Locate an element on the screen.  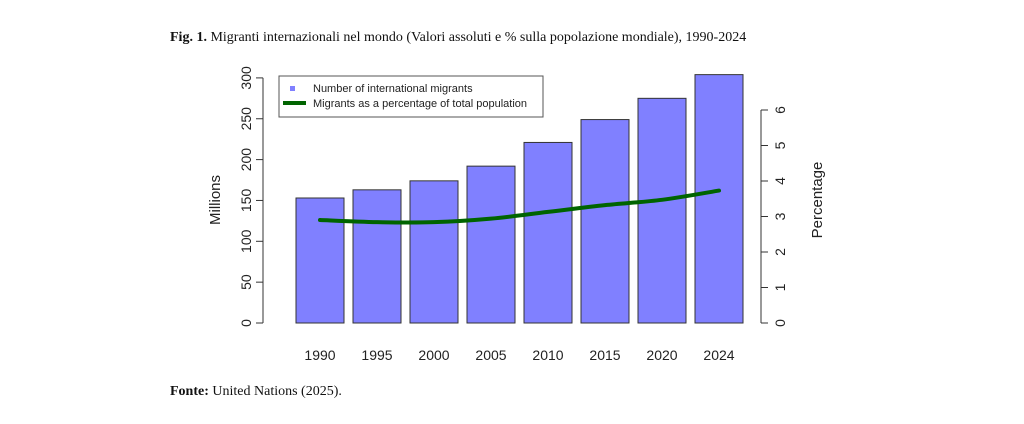
x-tick-label: 2000 is located at coordinates (433, 355).